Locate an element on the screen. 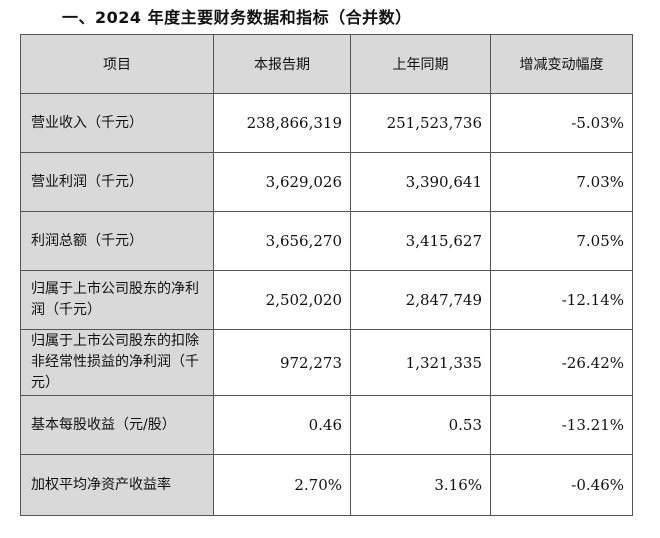 Image resolution: width=660 pixels, height=538 pixels. prior-value: 251,523,736 is located at coordinates (420, 123).